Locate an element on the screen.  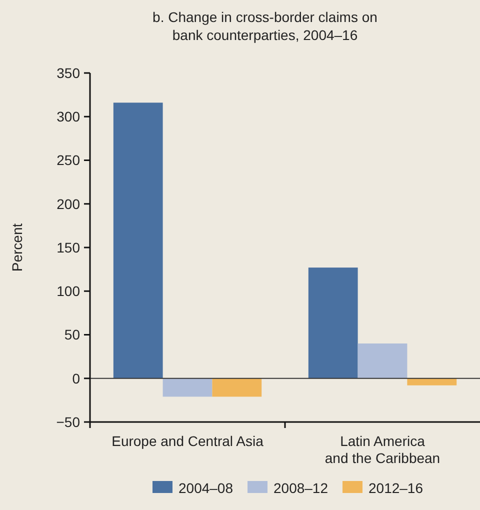
y-tick-label: −50 is located at coordinates (68, 422).